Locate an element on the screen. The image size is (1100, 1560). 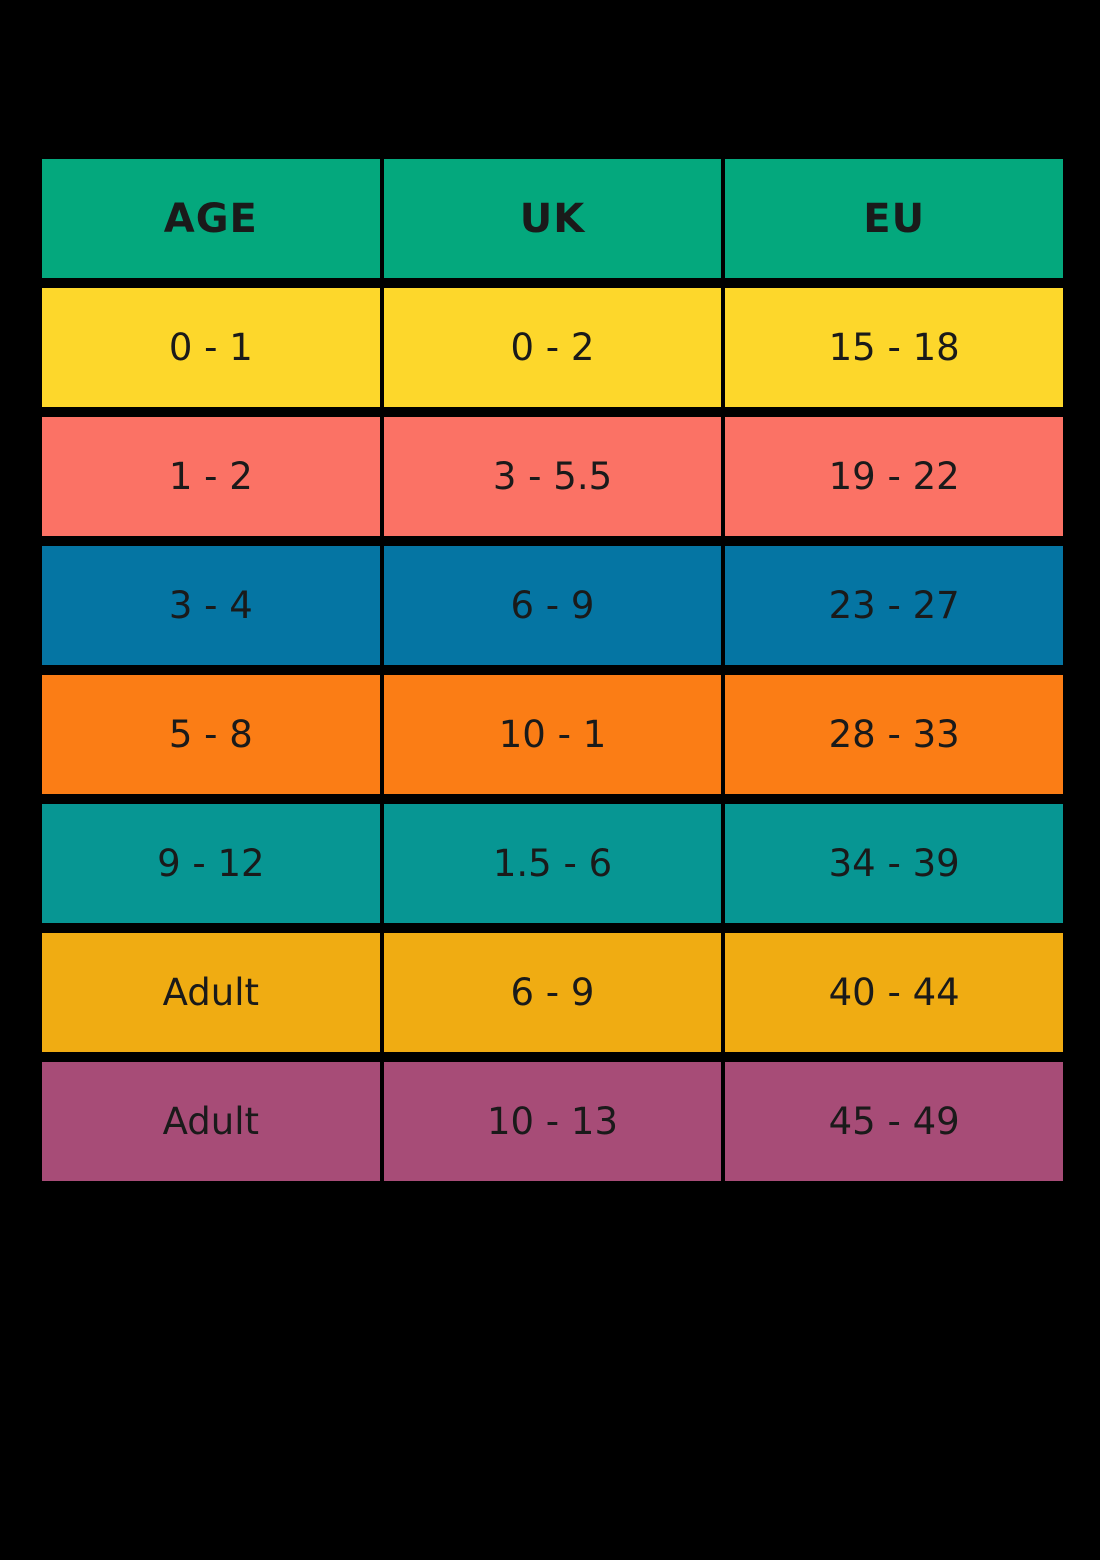
column-header-uk: UK is located at coordinates (552, 218).